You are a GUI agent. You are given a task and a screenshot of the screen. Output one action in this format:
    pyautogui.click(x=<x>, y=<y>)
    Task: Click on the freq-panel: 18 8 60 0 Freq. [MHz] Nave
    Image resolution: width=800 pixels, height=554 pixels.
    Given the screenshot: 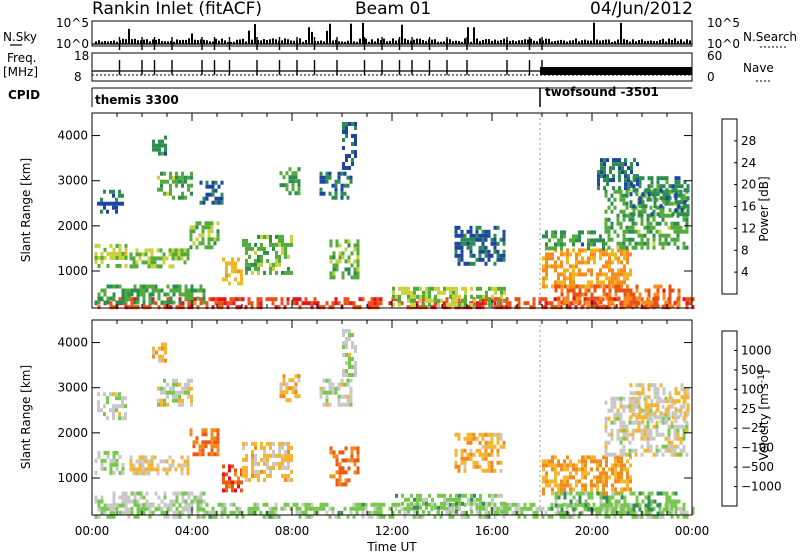 What is the action you would take?
    pyautogui.click(x=388, y=60)
    